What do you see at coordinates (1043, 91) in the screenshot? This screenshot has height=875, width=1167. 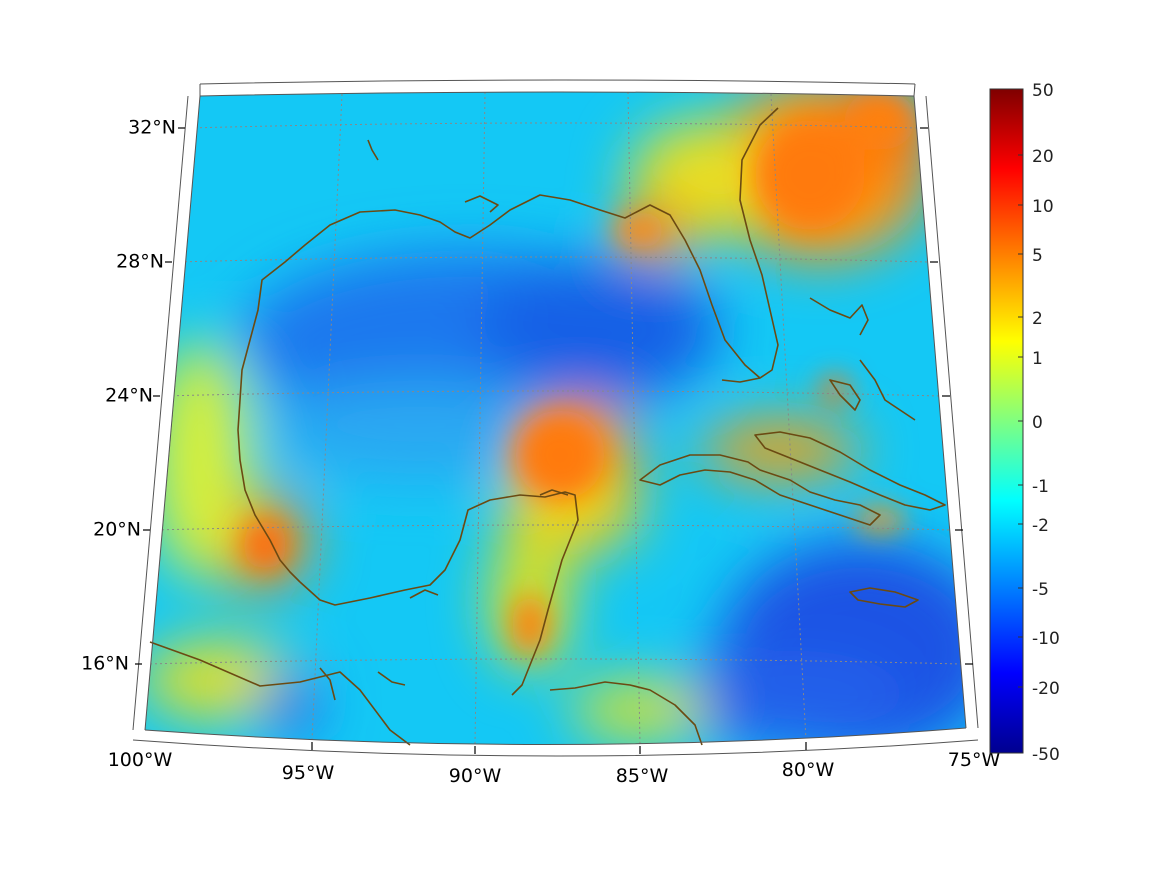 I see `colorbar-tick-label: 50` at bounding box center [1043, 91].